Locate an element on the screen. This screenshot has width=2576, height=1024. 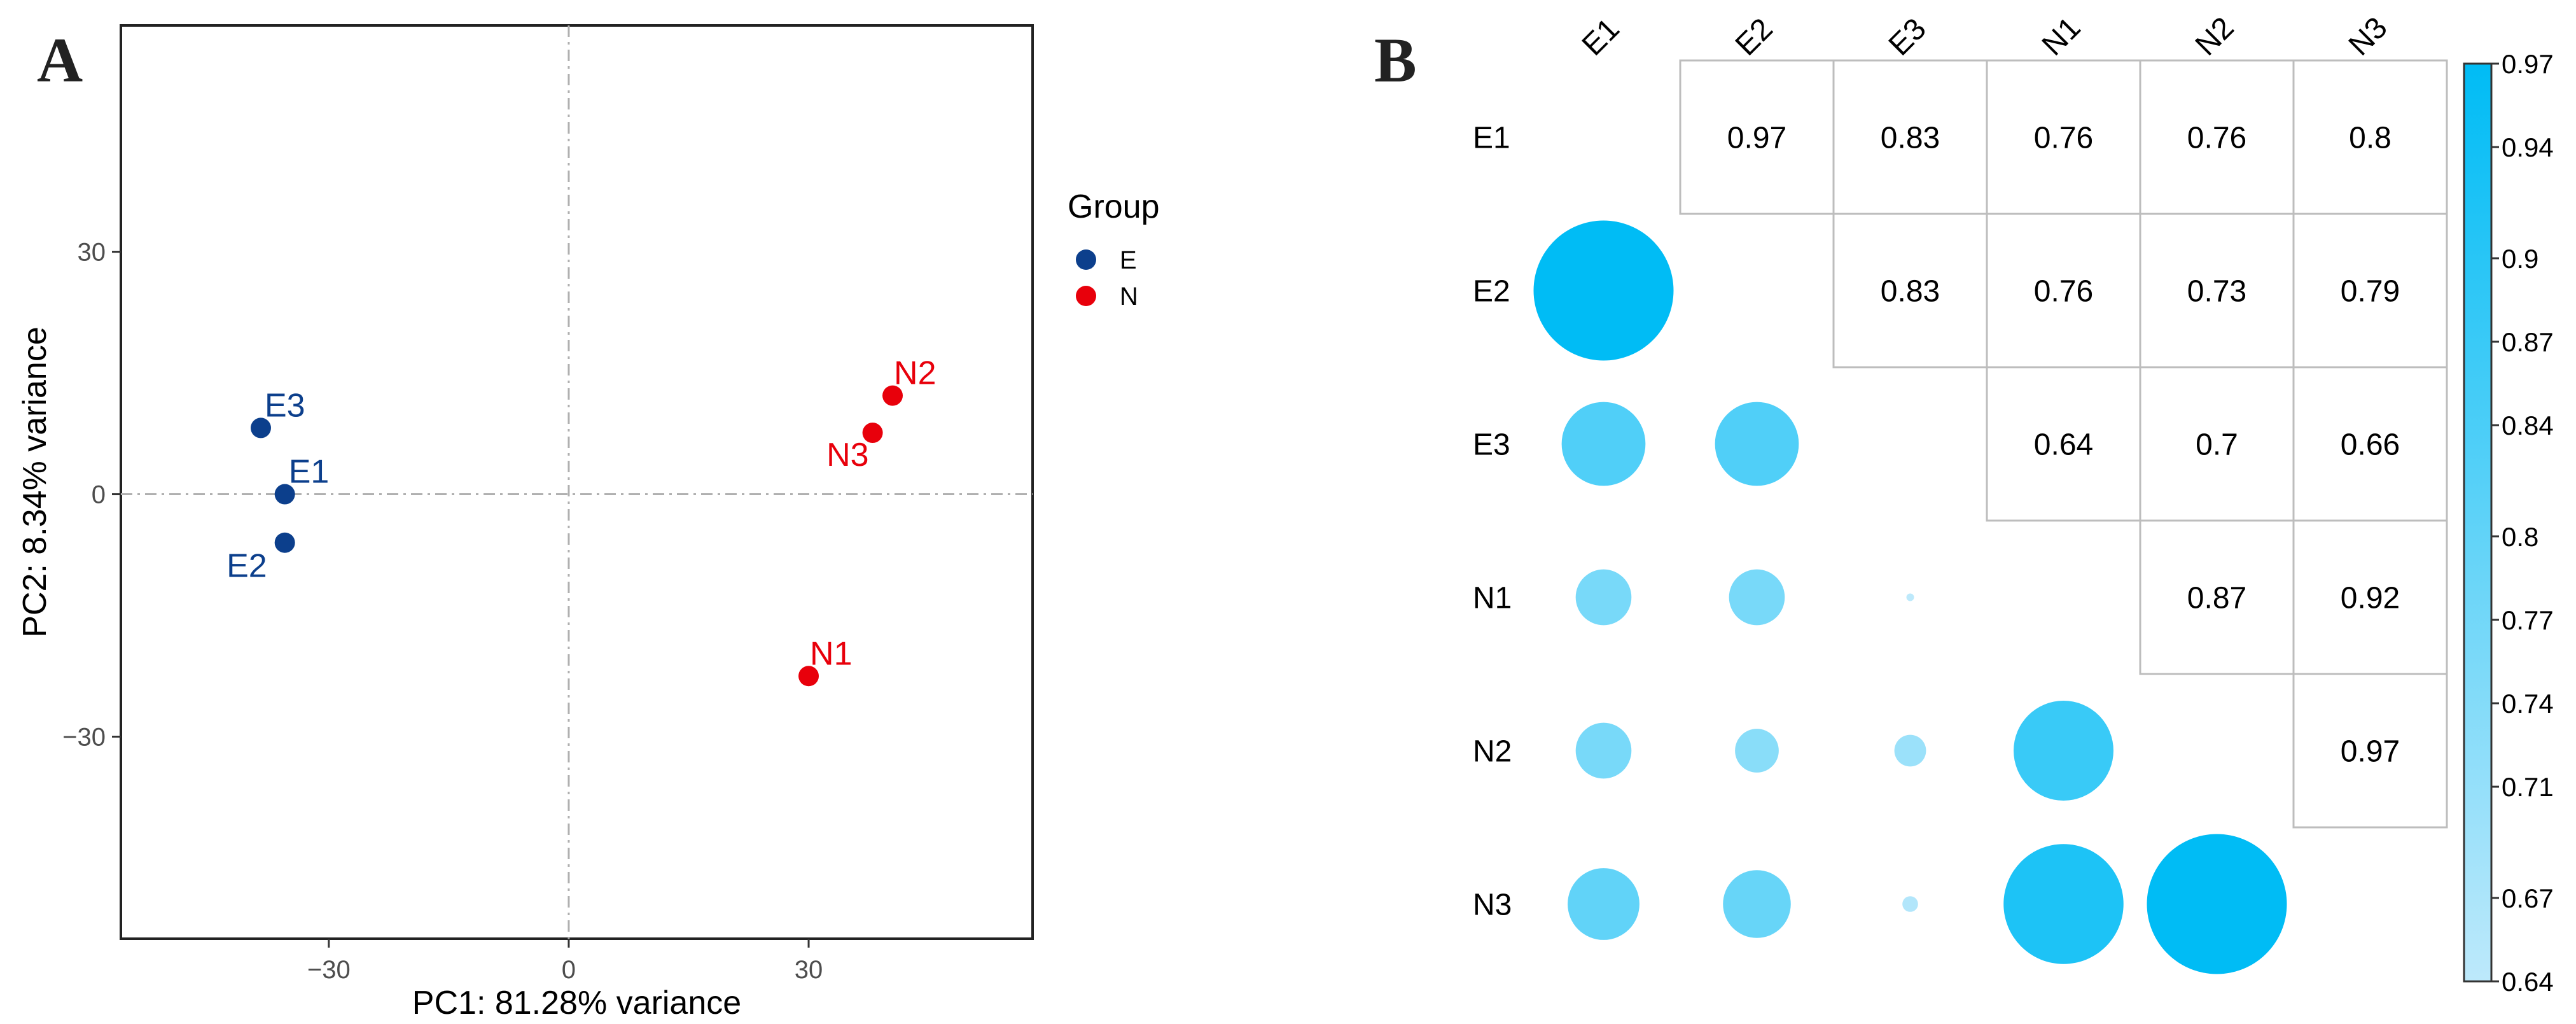
point-label: E1 is located at coordinates (309, 472).